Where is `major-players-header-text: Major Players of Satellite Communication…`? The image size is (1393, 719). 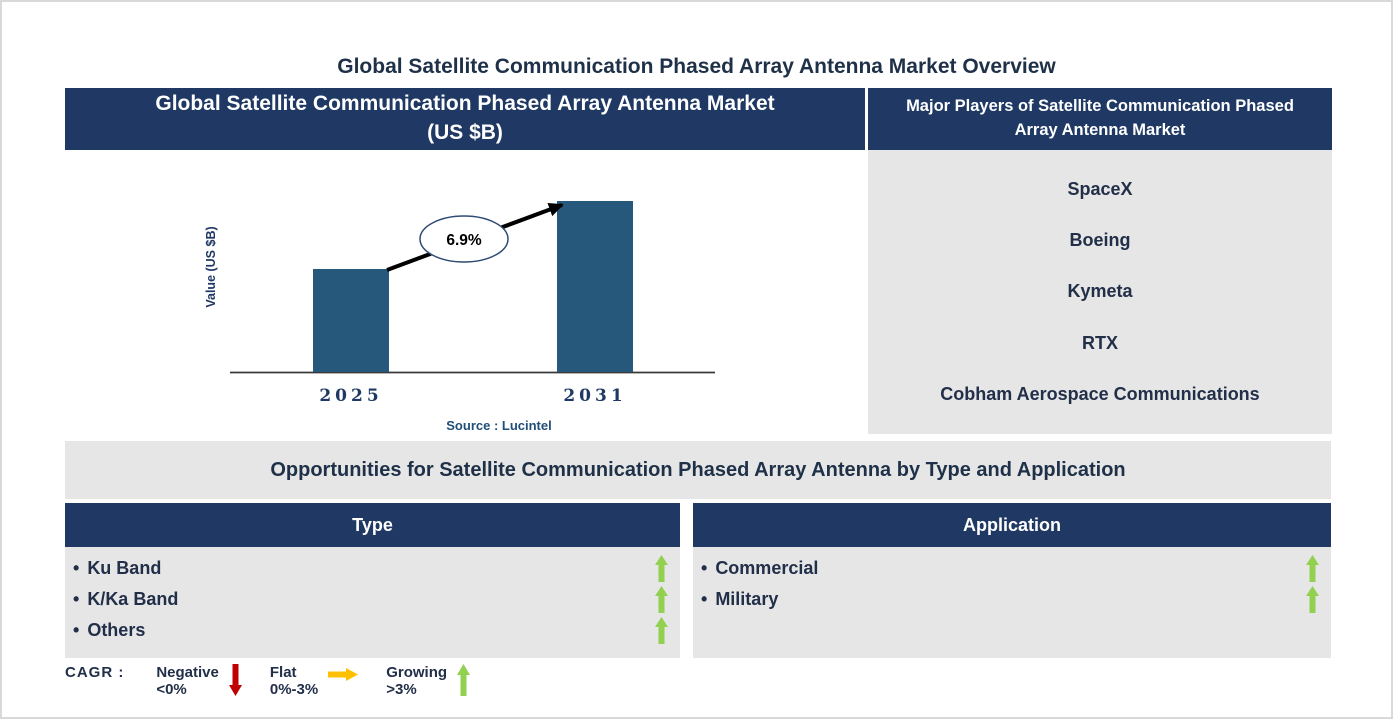 major-players-header-text: Major Players of Satellite Communication… is located at coordinates (1100, 118).